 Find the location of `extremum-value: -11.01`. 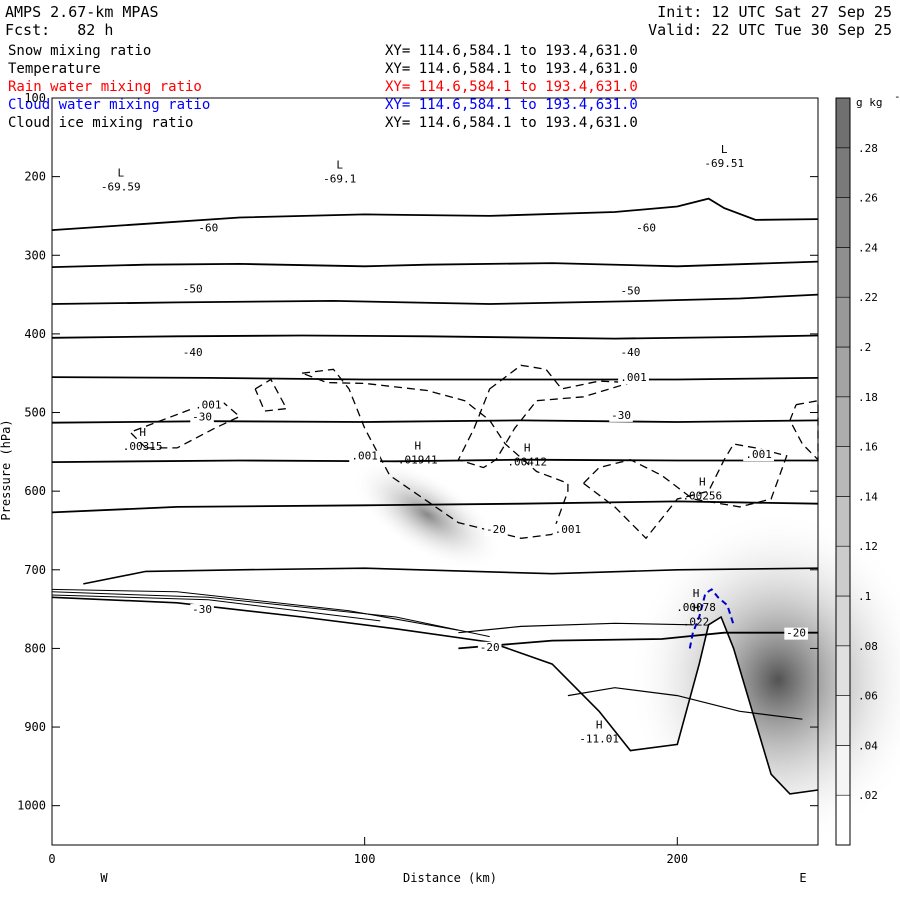

extremum-value: -11.01 is located at coordinates (599, 738).